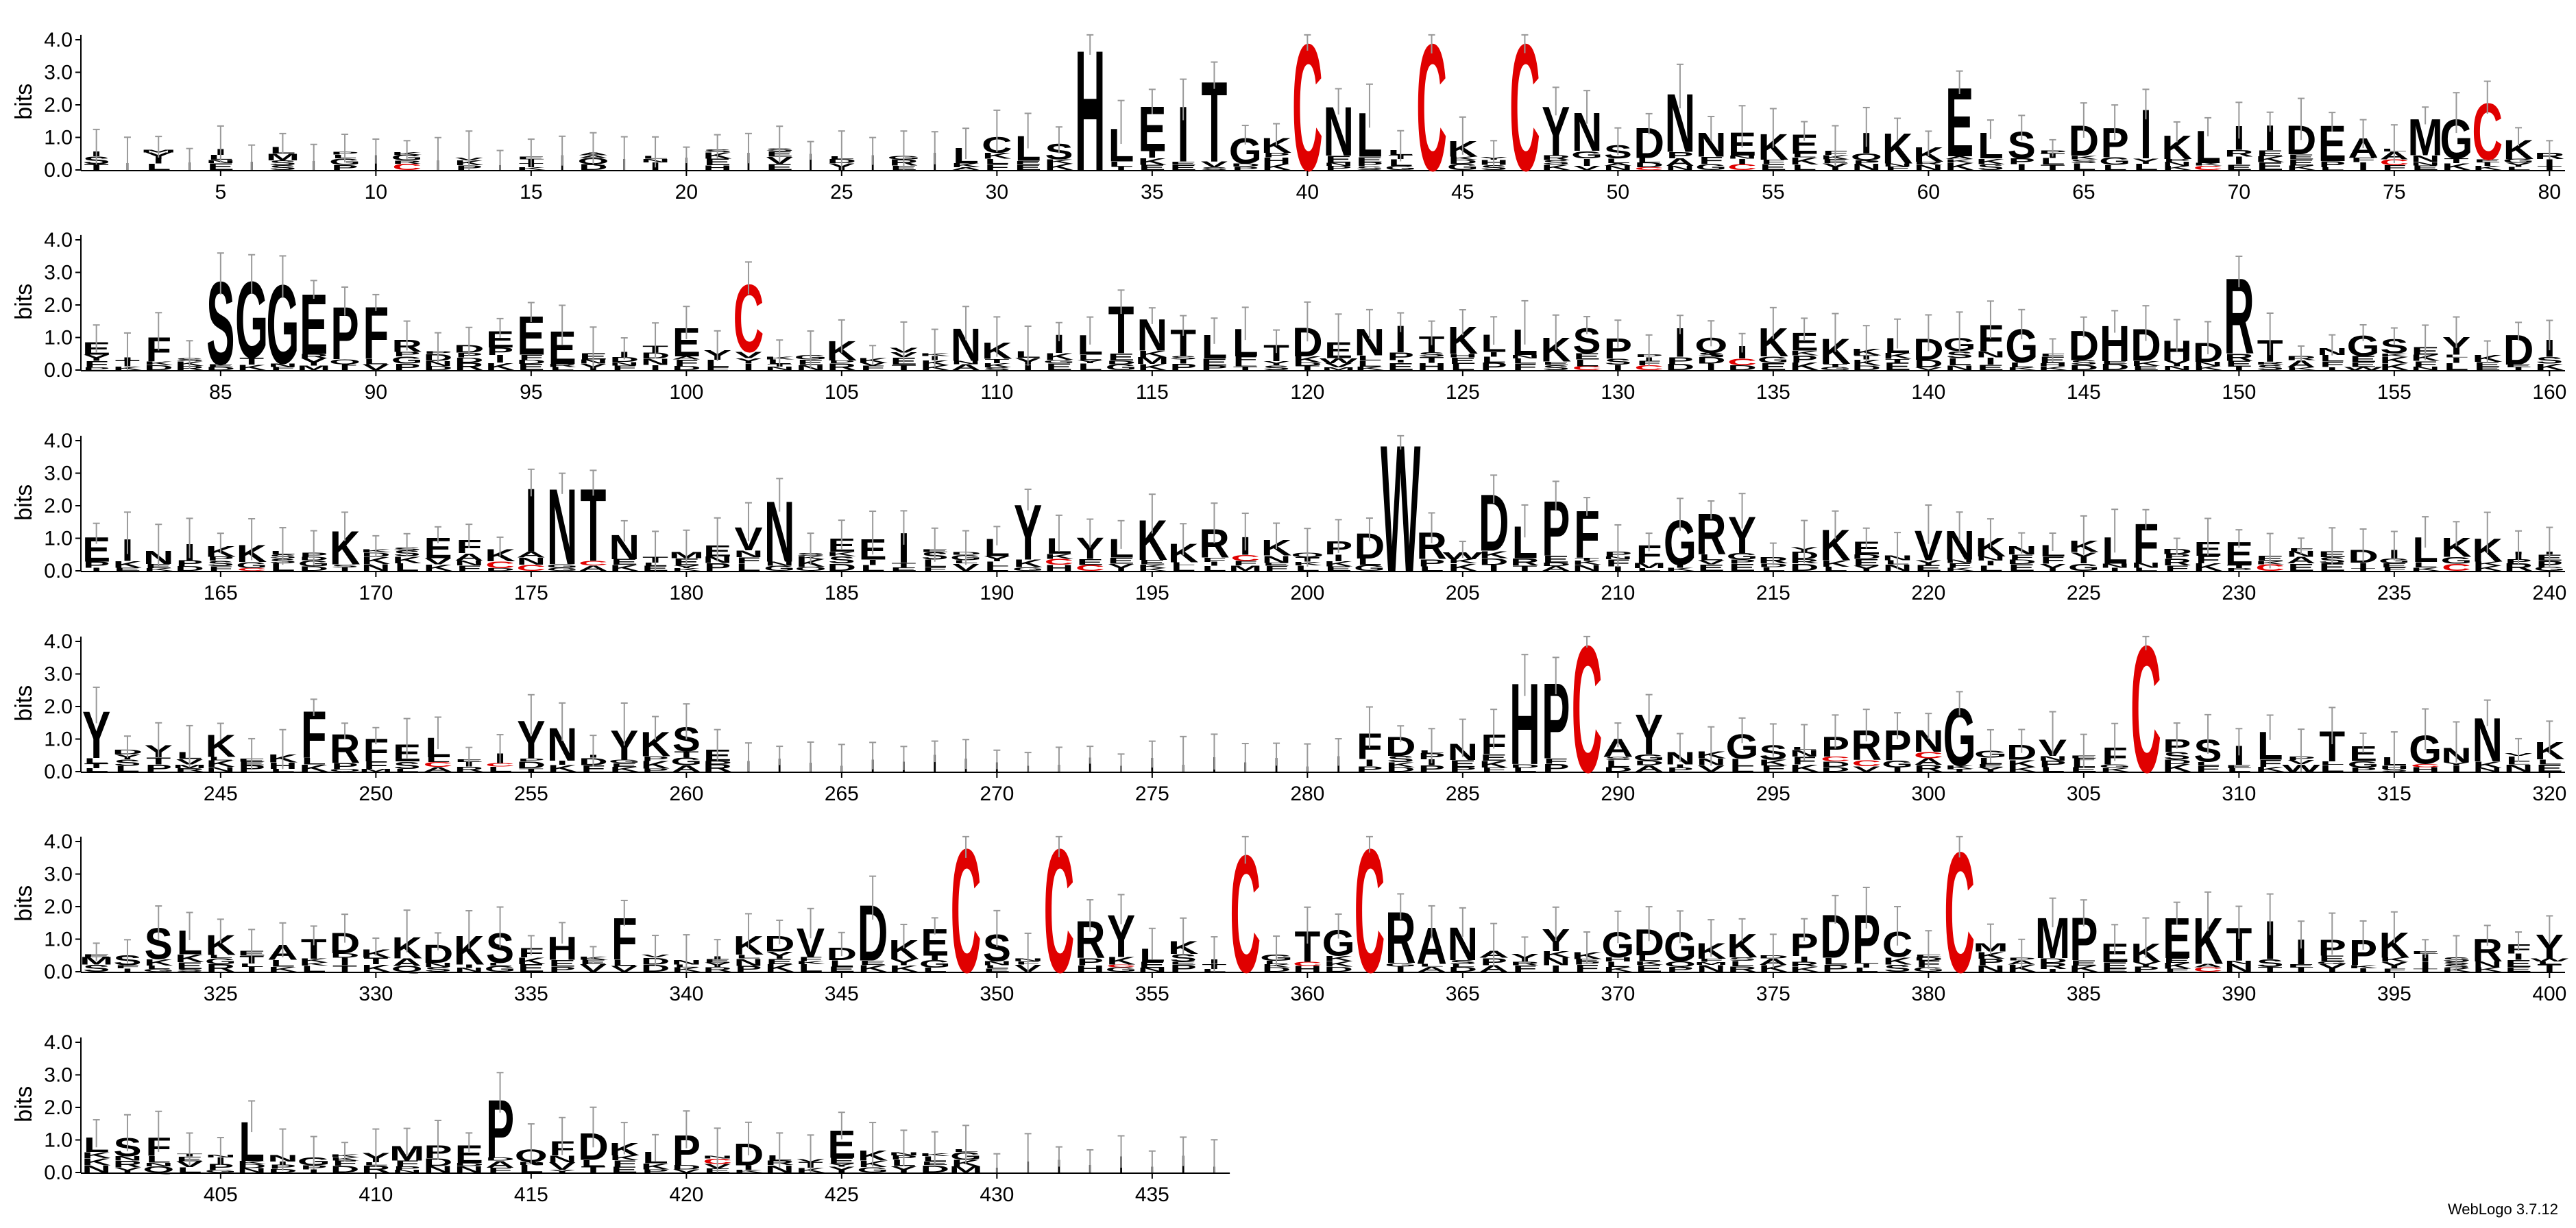 This screenshot has width=2576, height=1228. I want to click on x-tick-label: 120, so click(1307, 392).